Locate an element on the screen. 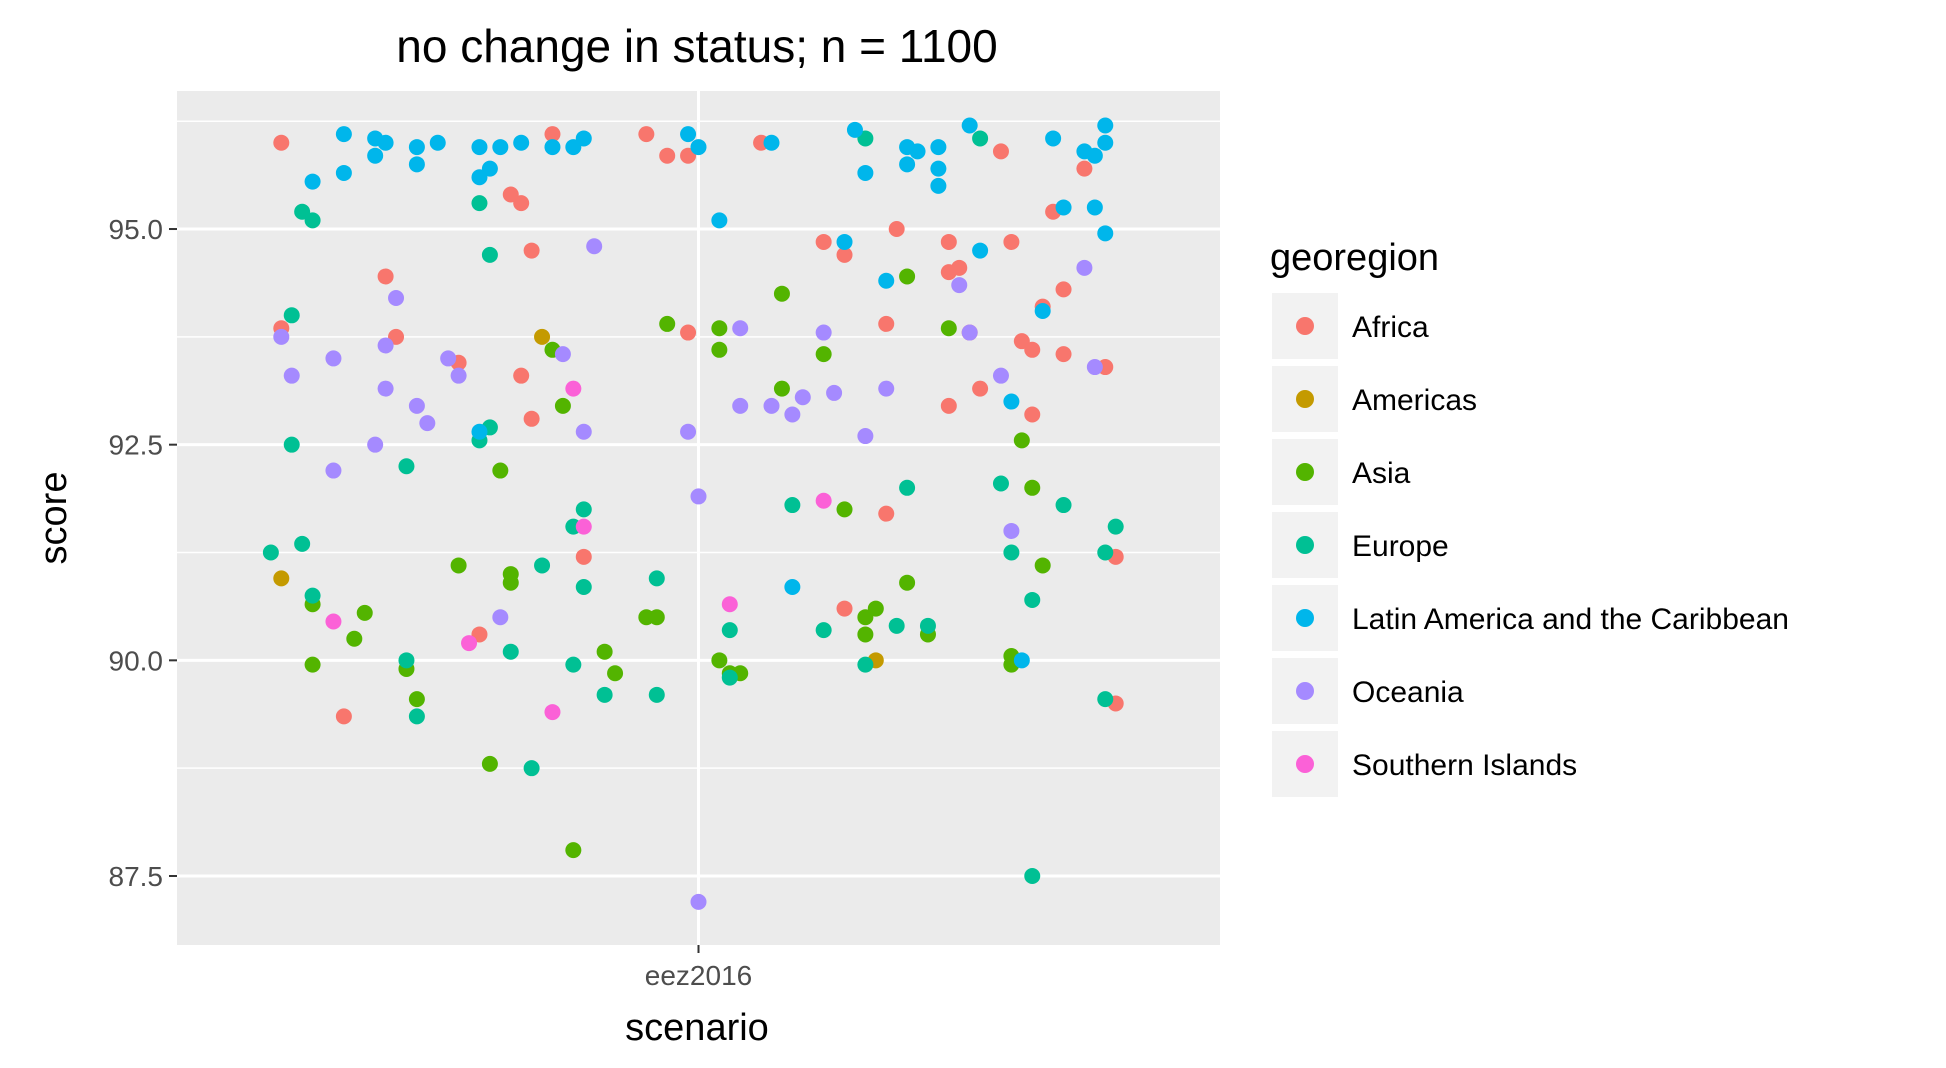 This screenshot has height=1068, width=1946. legend-label: Southern Islands is located at coordinates (1464, 765).